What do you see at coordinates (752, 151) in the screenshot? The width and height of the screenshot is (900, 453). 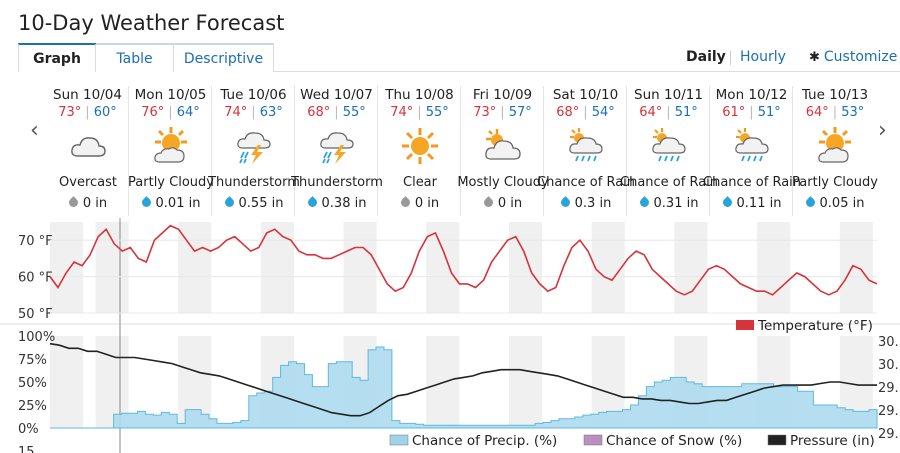 I see `day-cell: Mon 10/12 61° | 51° Chance of Rain 0.11 in` at bounding box center [752, 151].